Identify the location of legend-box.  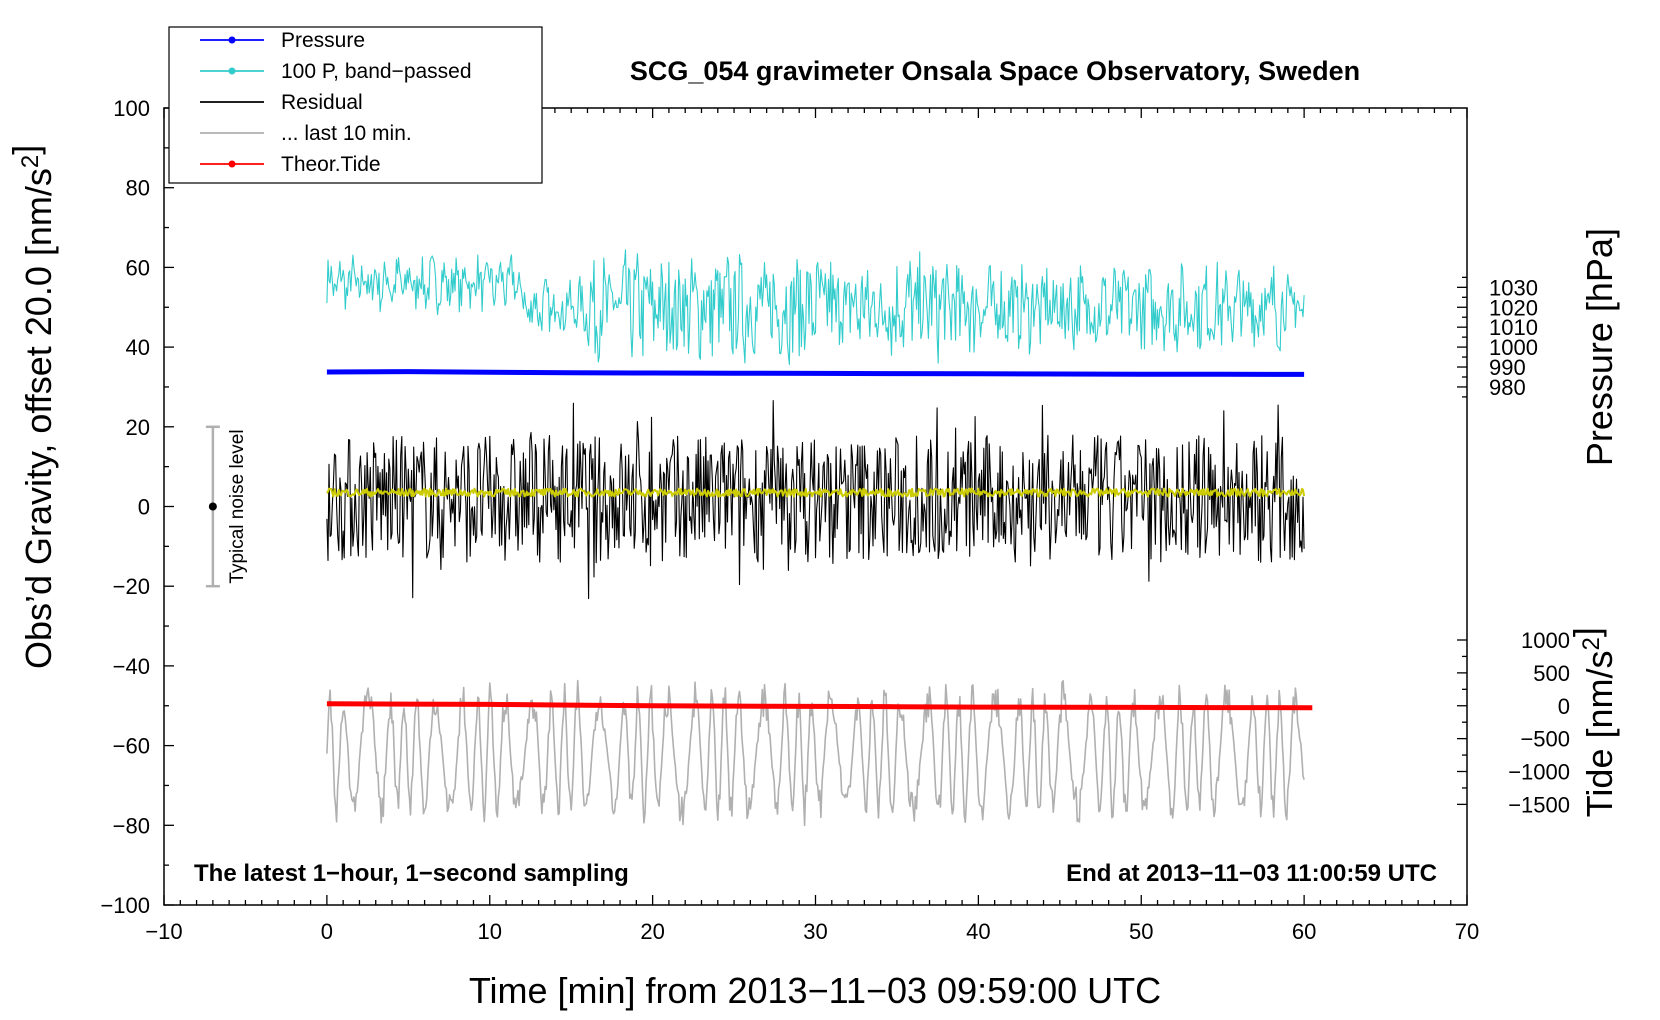
(355, 105).